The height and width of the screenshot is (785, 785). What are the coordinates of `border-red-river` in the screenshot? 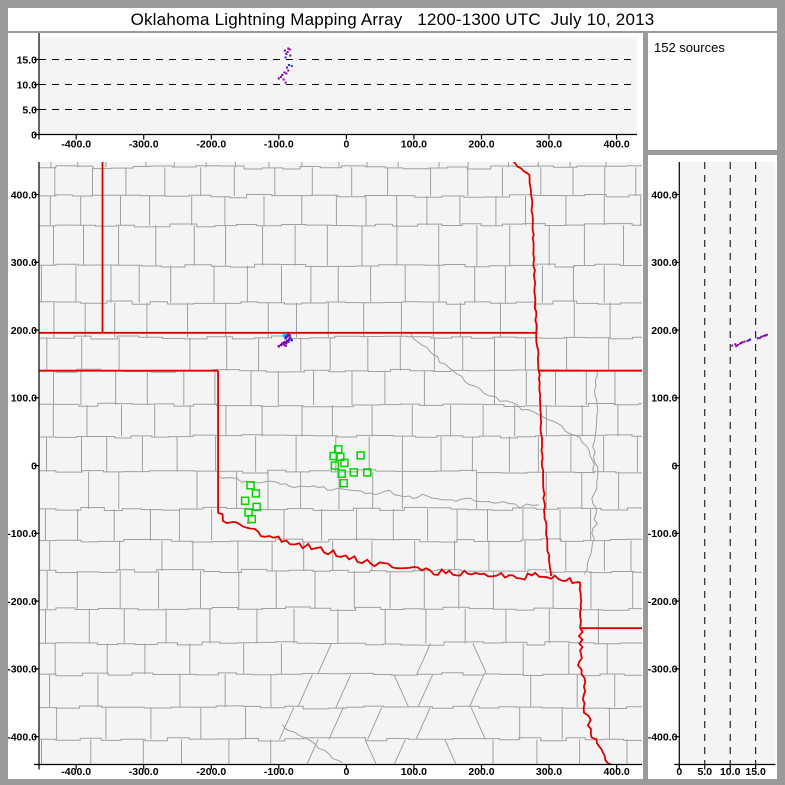 It's located at (399, 548).